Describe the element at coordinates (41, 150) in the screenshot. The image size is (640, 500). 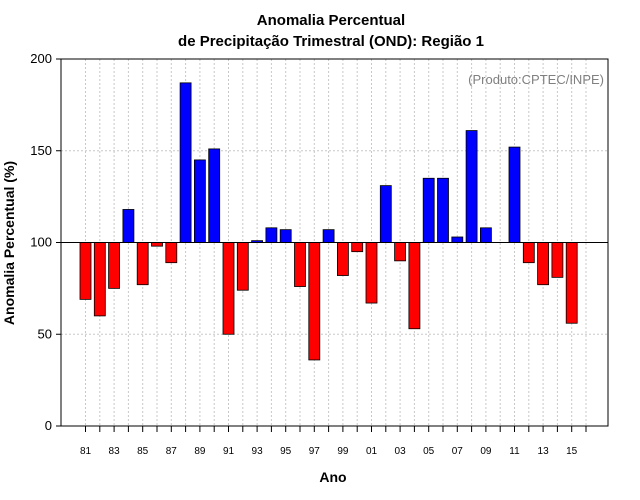
I see `y-tick-label: 150` at that location.